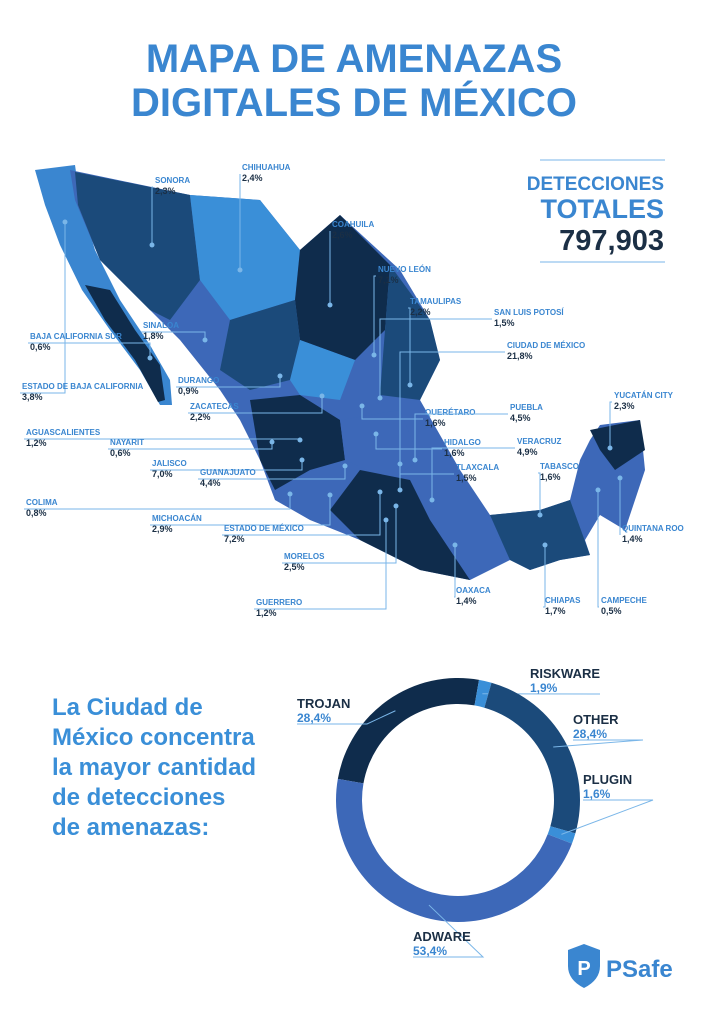 The image size is (708, 1029). Describe the element at coordinates (188, 391) in the screenshot. I see `state-share: 0,9%` at that location.